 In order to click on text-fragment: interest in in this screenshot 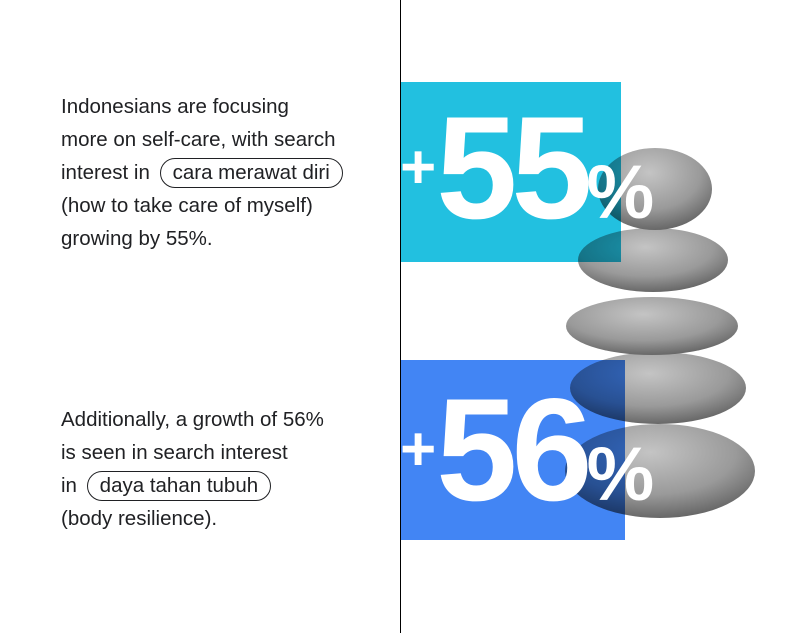, I will do `click(105, 172)`.